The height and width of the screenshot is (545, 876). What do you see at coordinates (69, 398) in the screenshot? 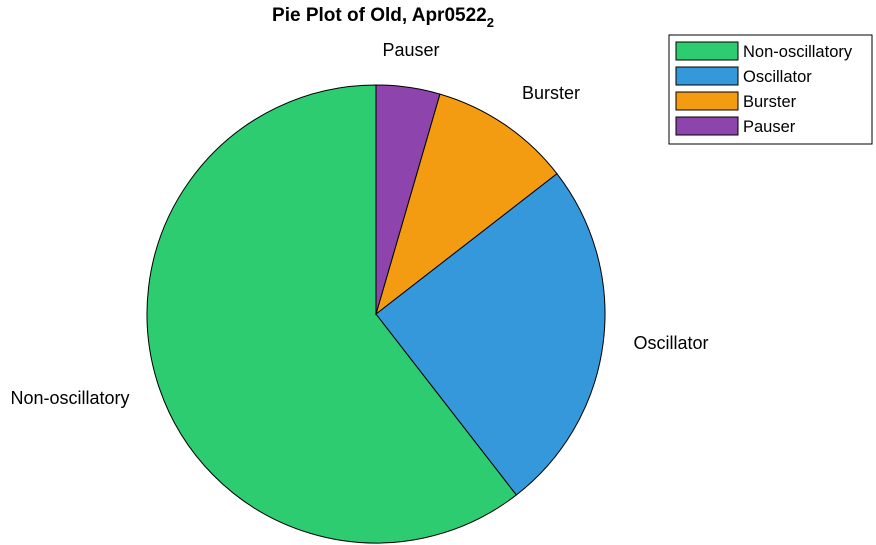
I see `slice-label-non-oscillatory: Non-oscillatory` at bounding box center [69, 398].